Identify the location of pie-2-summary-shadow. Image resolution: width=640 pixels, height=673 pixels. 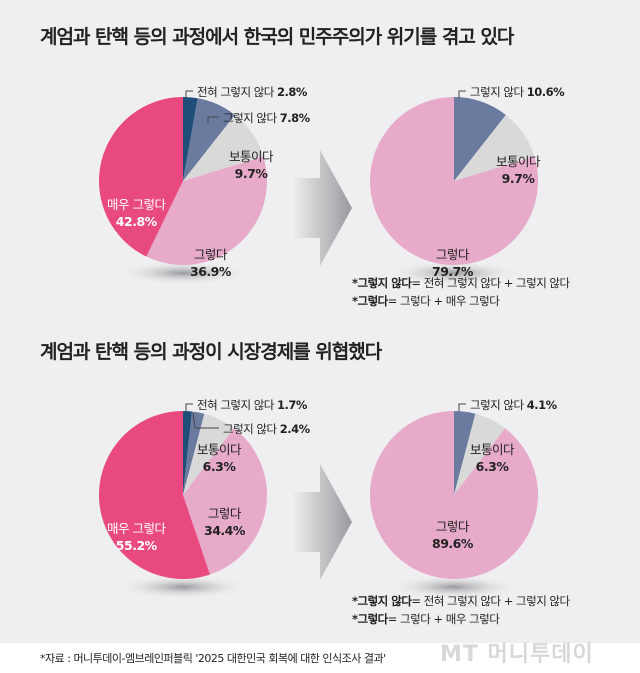
(454, 587).